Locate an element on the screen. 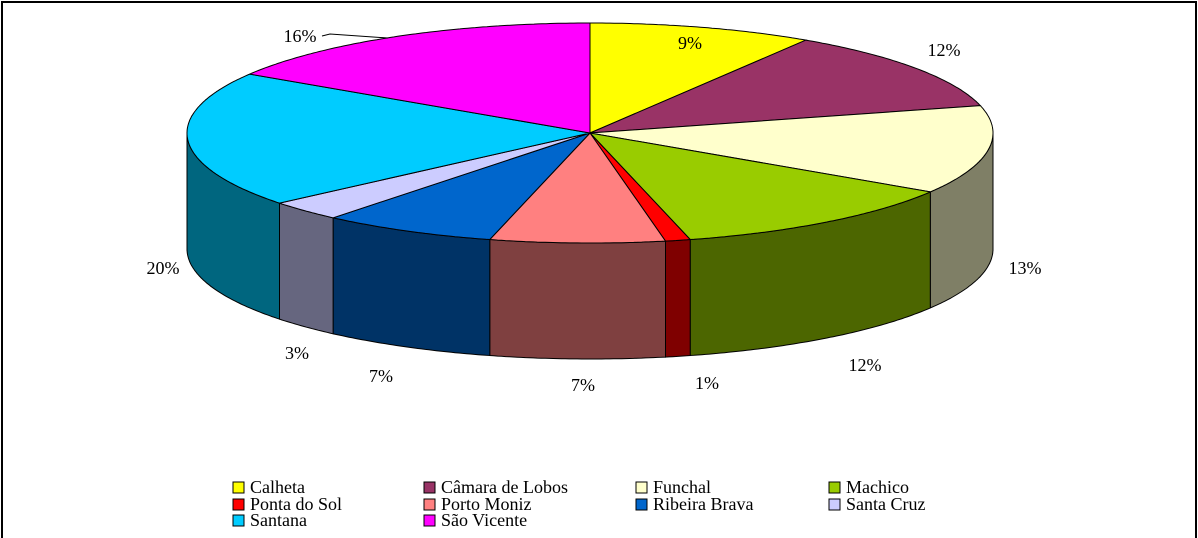  legend-label: Funchal is located at coordinates (682, 487).